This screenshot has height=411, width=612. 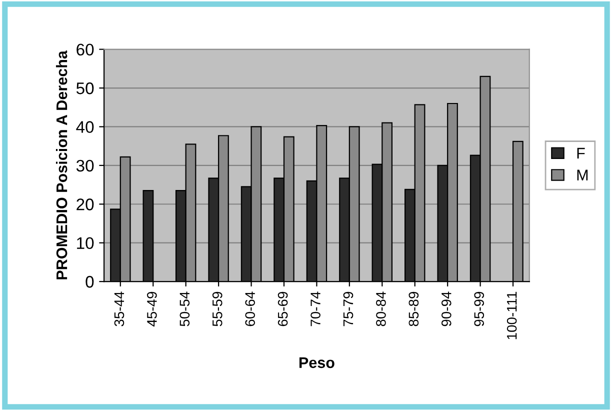 I want to click on x-tick-label: 80-84, so click(x=381, y=309).